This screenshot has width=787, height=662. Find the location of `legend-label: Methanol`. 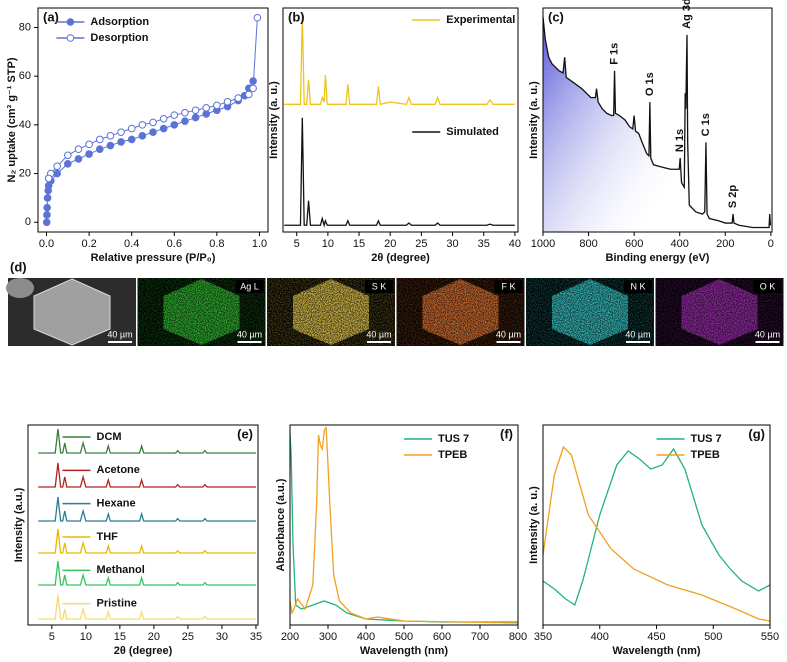

legend-label: Methanol is located at coordinates (121, 570).